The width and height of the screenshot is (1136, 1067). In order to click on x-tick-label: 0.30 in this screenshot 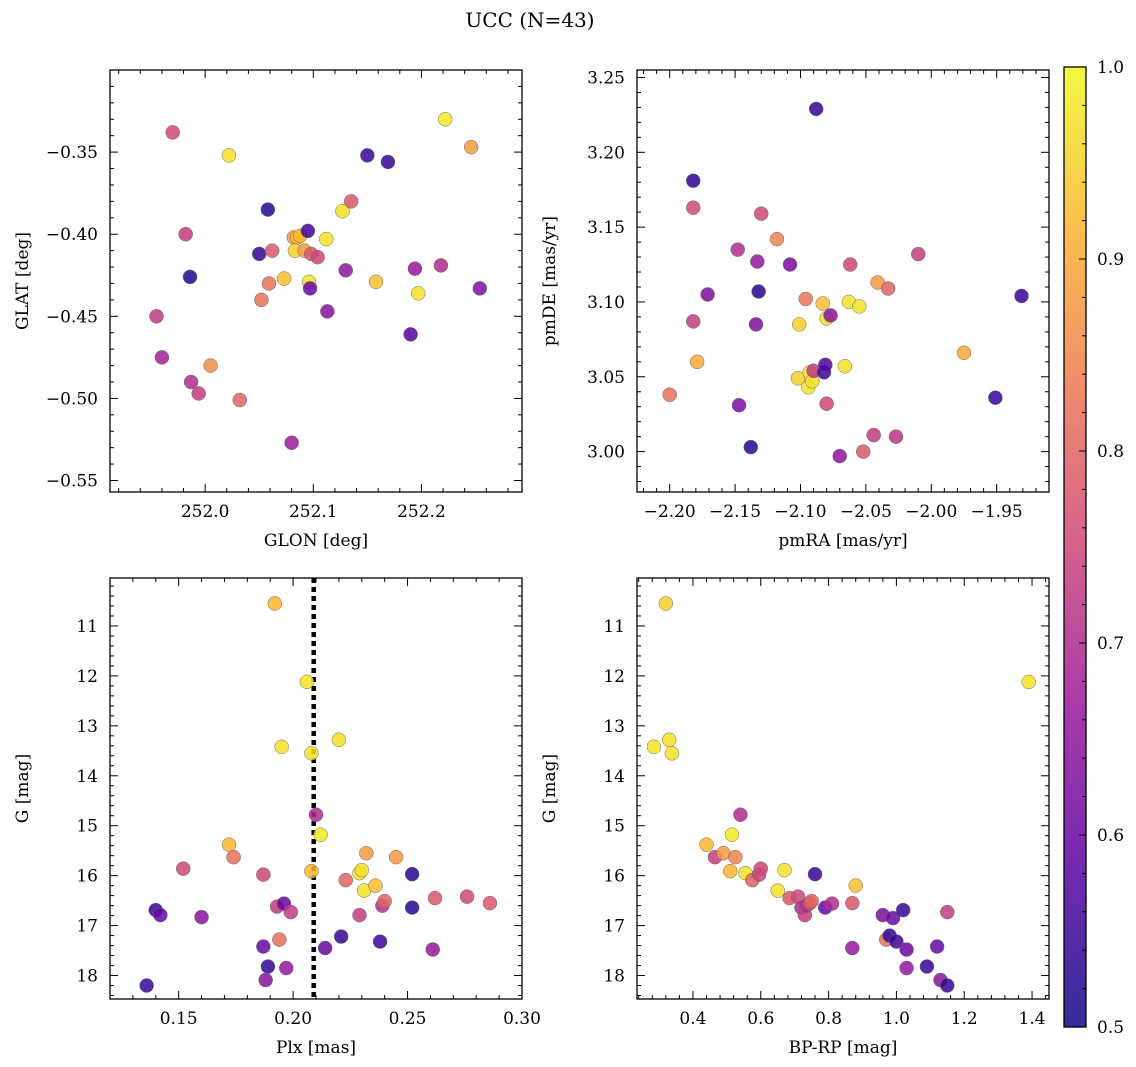, I will do `click(522, 1019)`.